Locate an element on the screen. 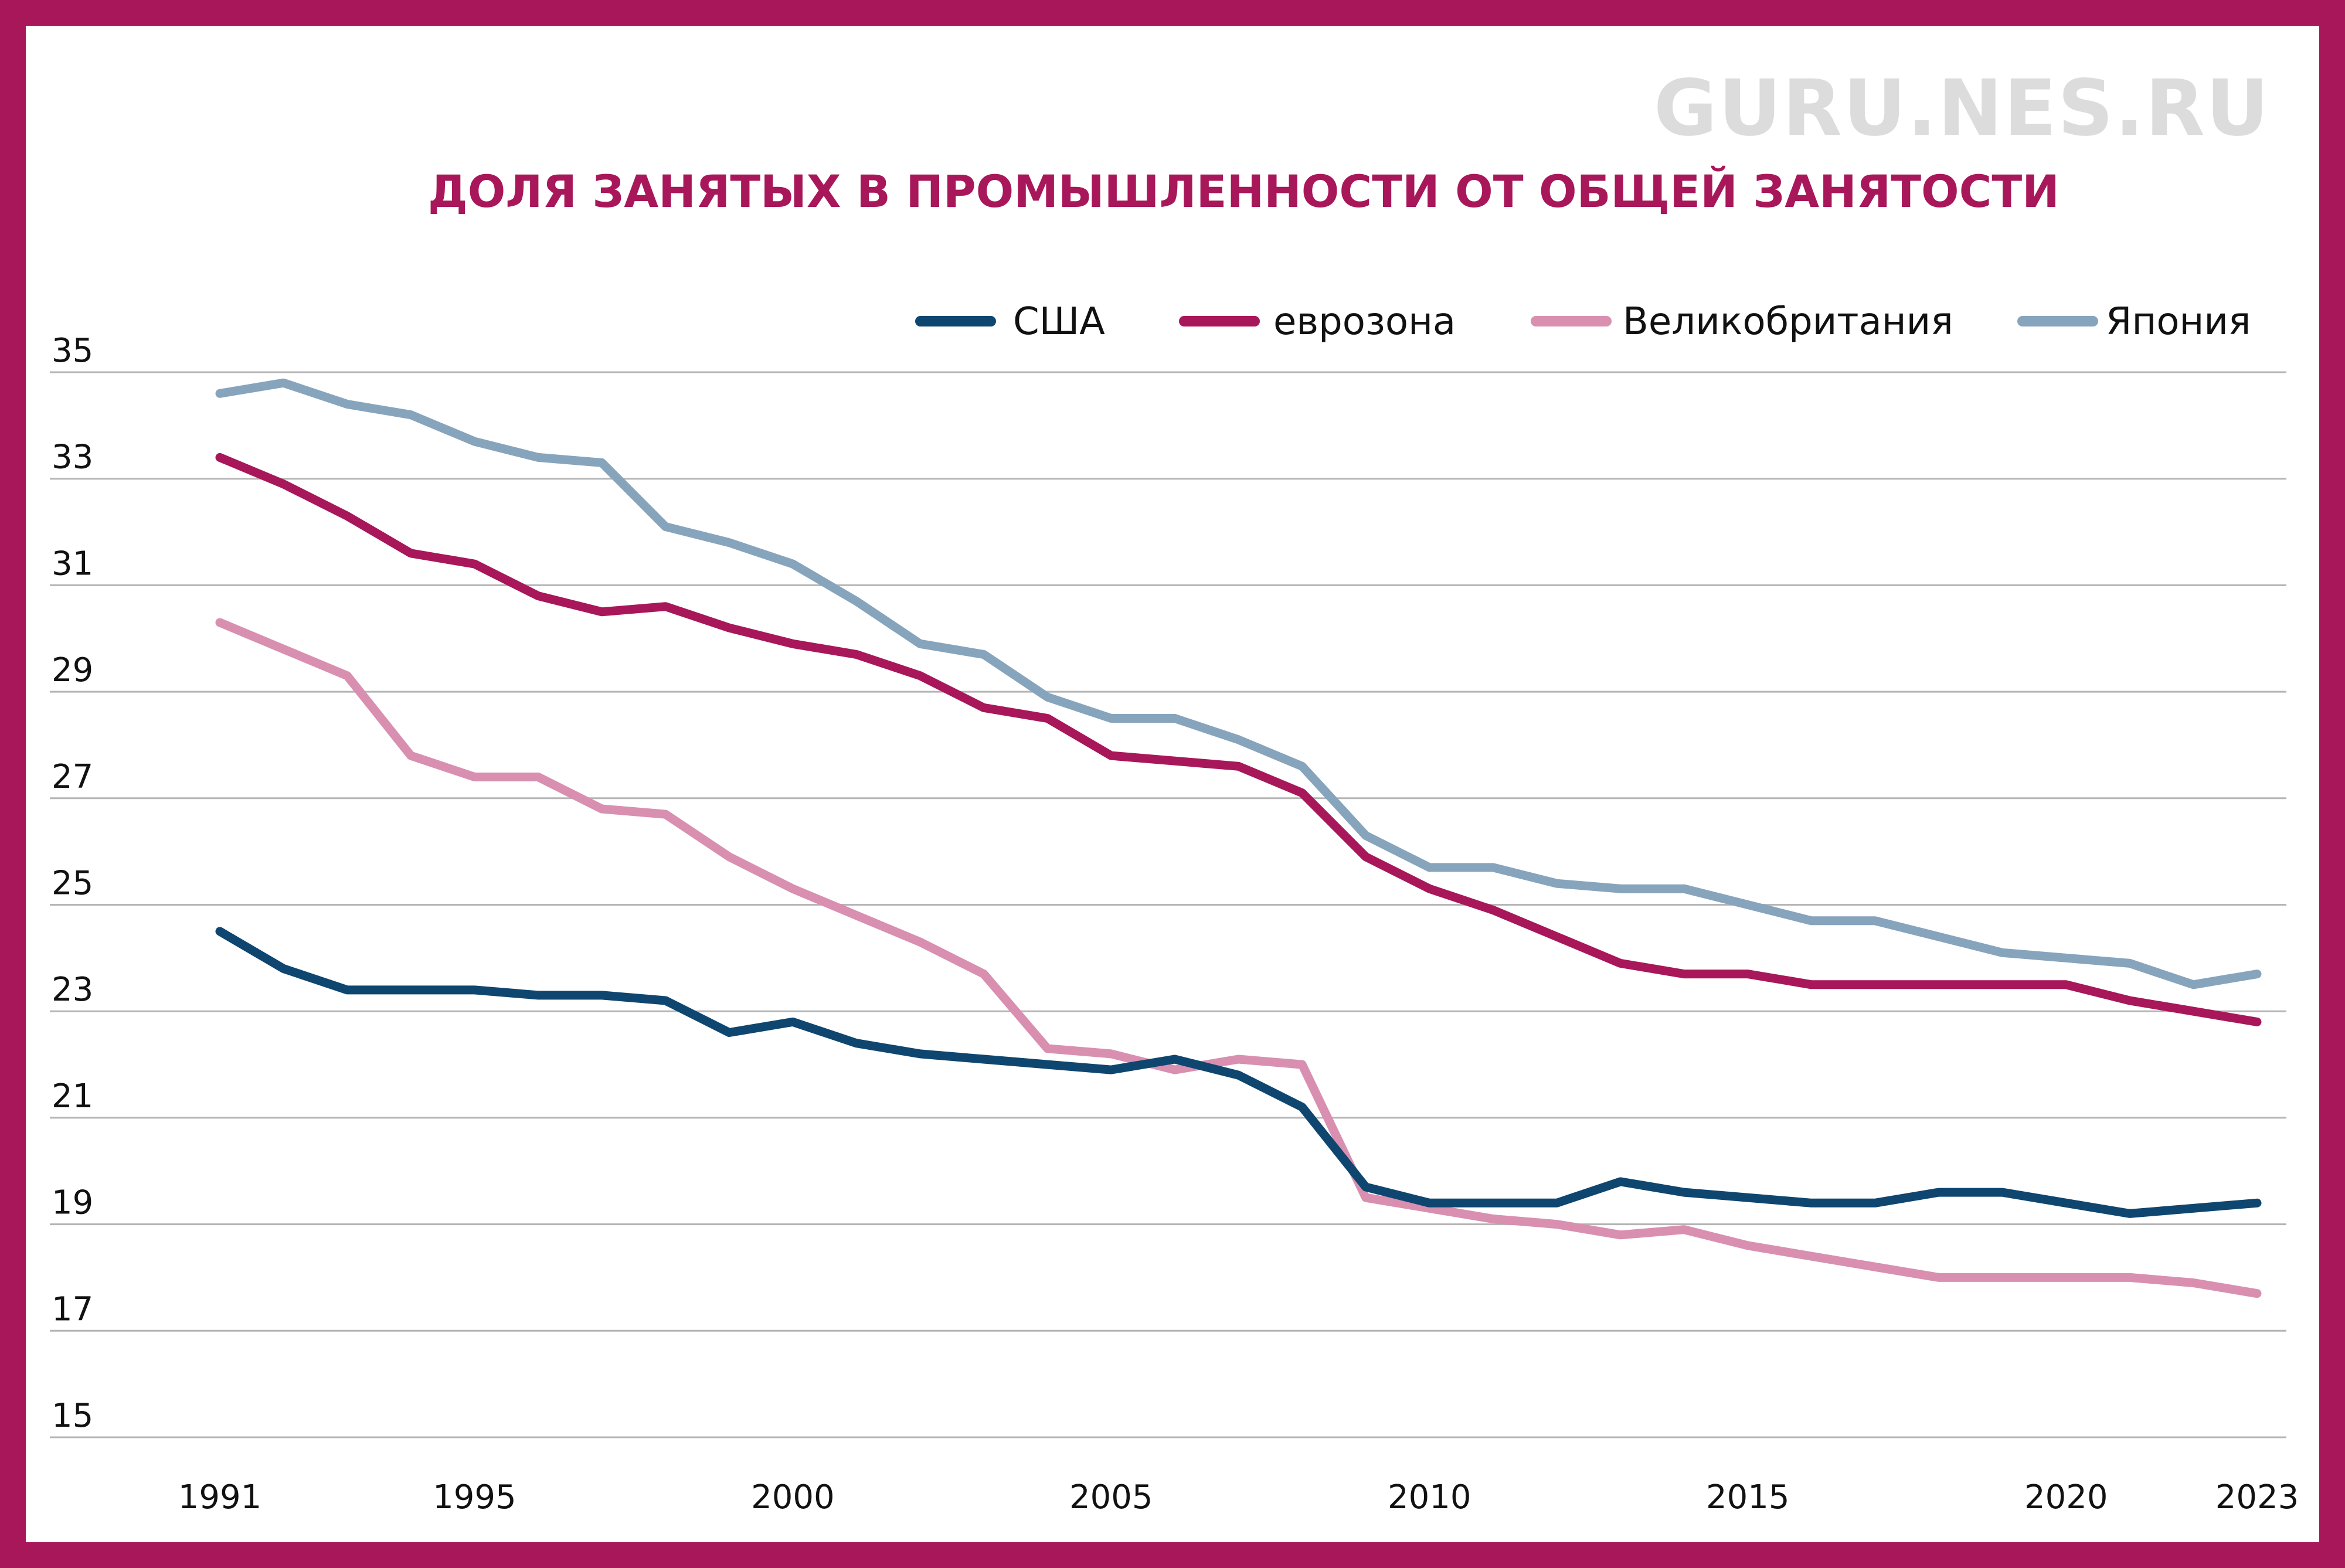 This screenshot has width=2345, height=1568. y-tick-label-23: 23 is located at coordinates (72, 990).